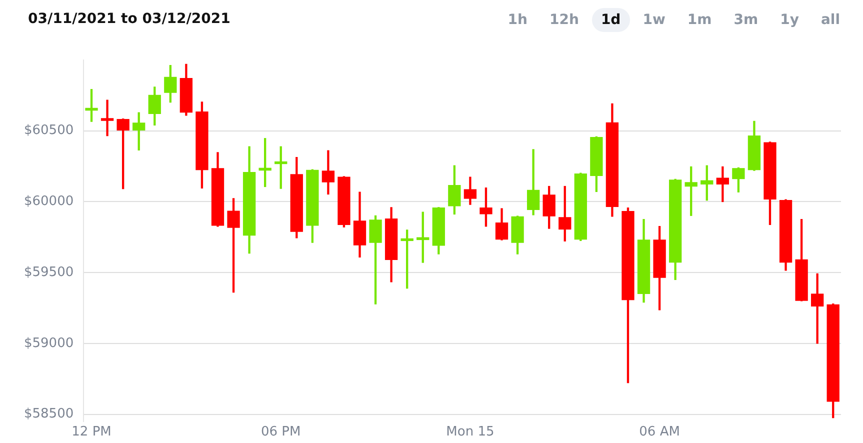 This screenshot has height=443, width=863. I want to click on text: all, so click(830, 20).